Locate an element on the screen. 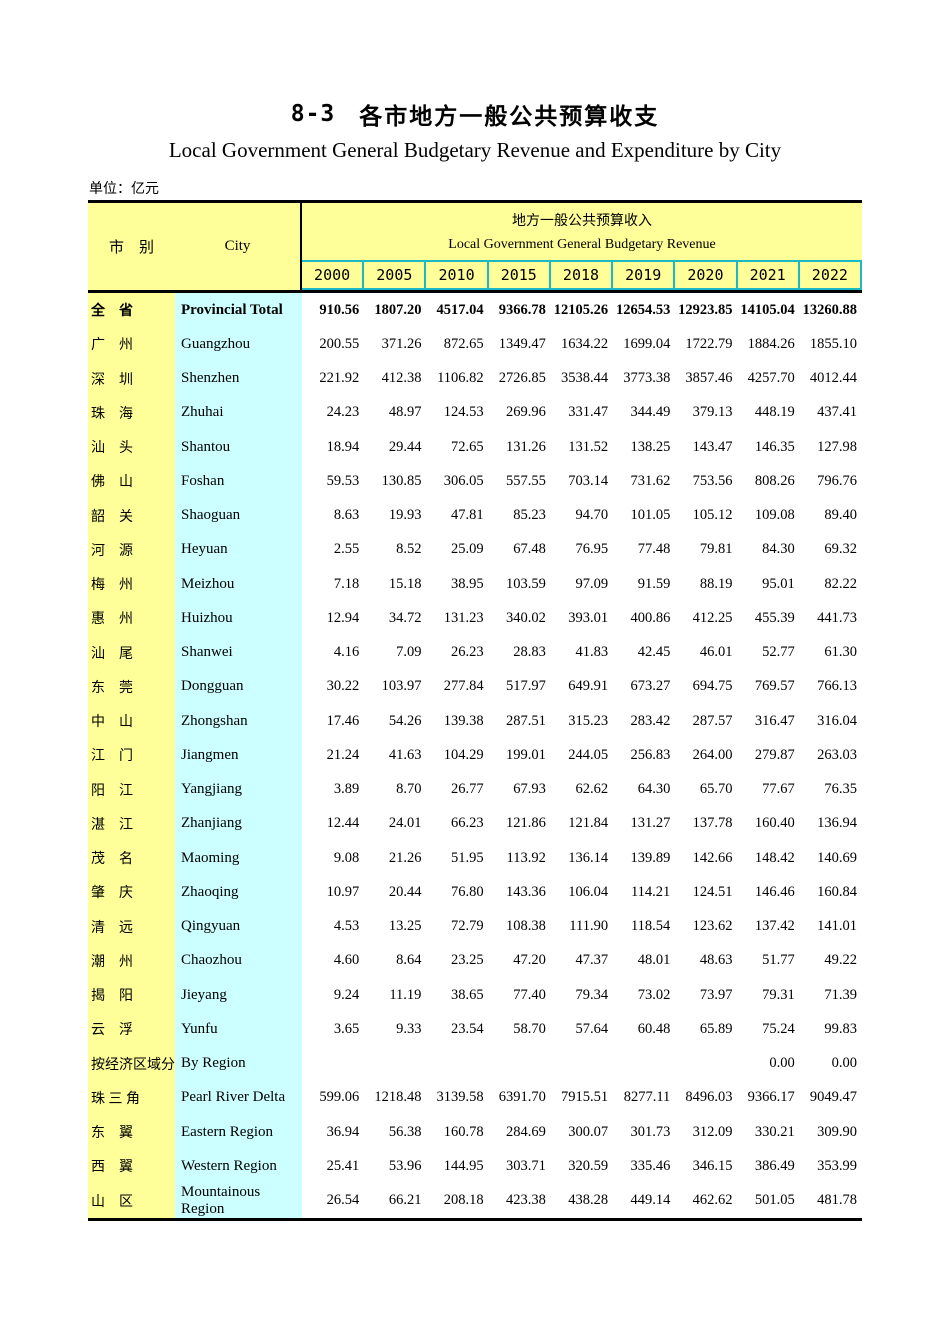  value-cell: 77.40 is located at coordinates (529, 994).